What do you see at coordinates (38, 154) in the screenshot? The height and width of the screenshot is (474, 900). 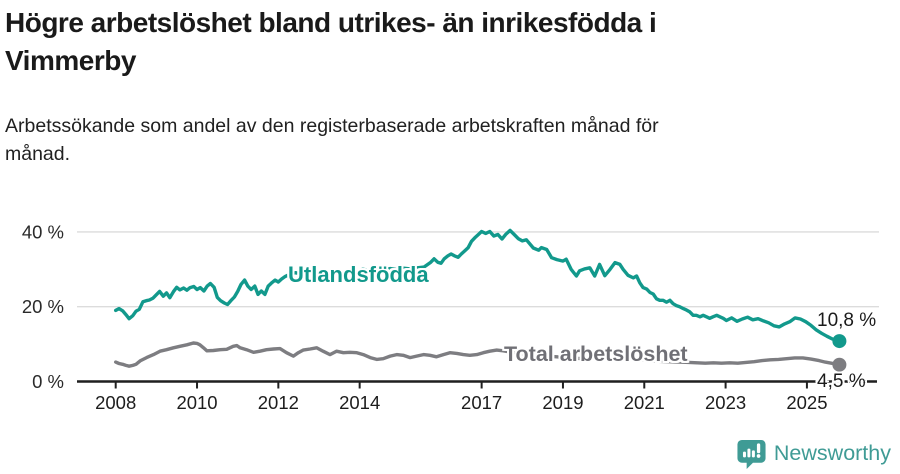 I see `subtitle-line-2: månad.` at bounding box center [38, 154].